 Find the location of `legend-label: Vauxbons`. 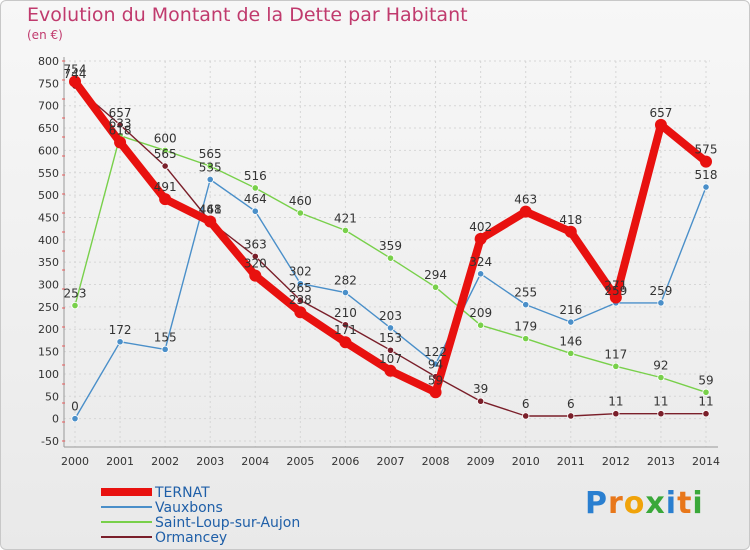

legend-label: Vauxbons is located at coordinates (189, 508).